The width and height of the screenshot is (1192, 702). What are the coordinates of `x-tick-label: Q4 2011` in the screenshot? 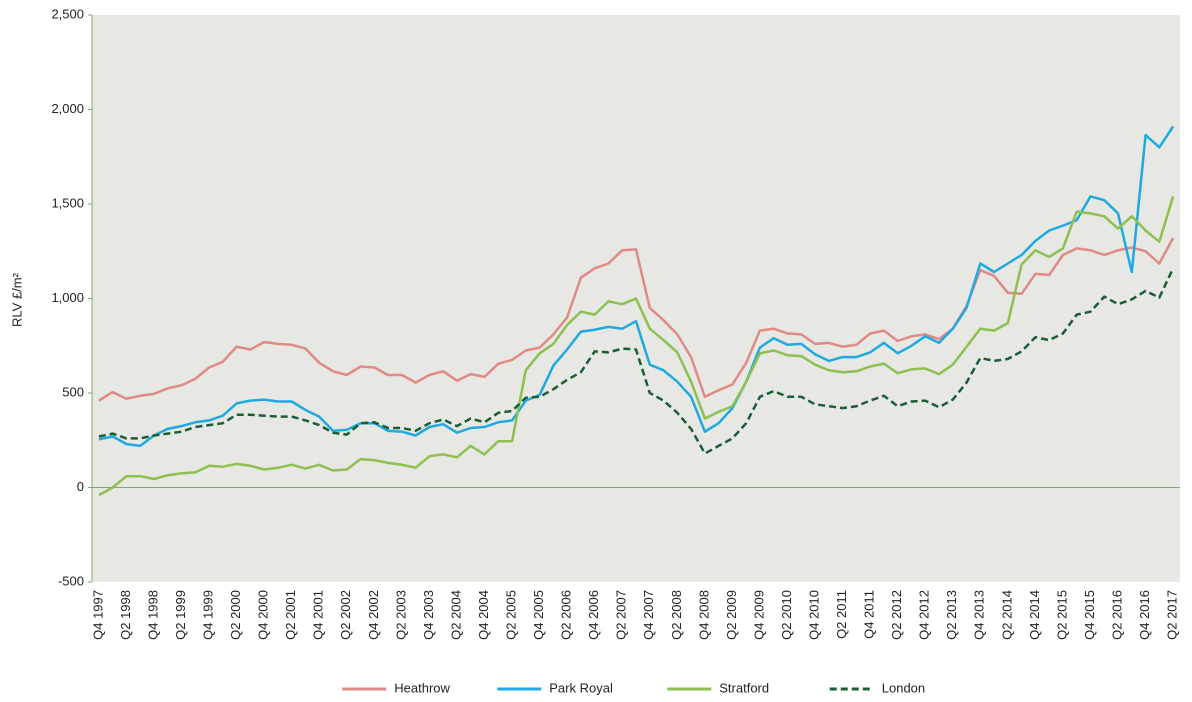 It's located at (869, 614).